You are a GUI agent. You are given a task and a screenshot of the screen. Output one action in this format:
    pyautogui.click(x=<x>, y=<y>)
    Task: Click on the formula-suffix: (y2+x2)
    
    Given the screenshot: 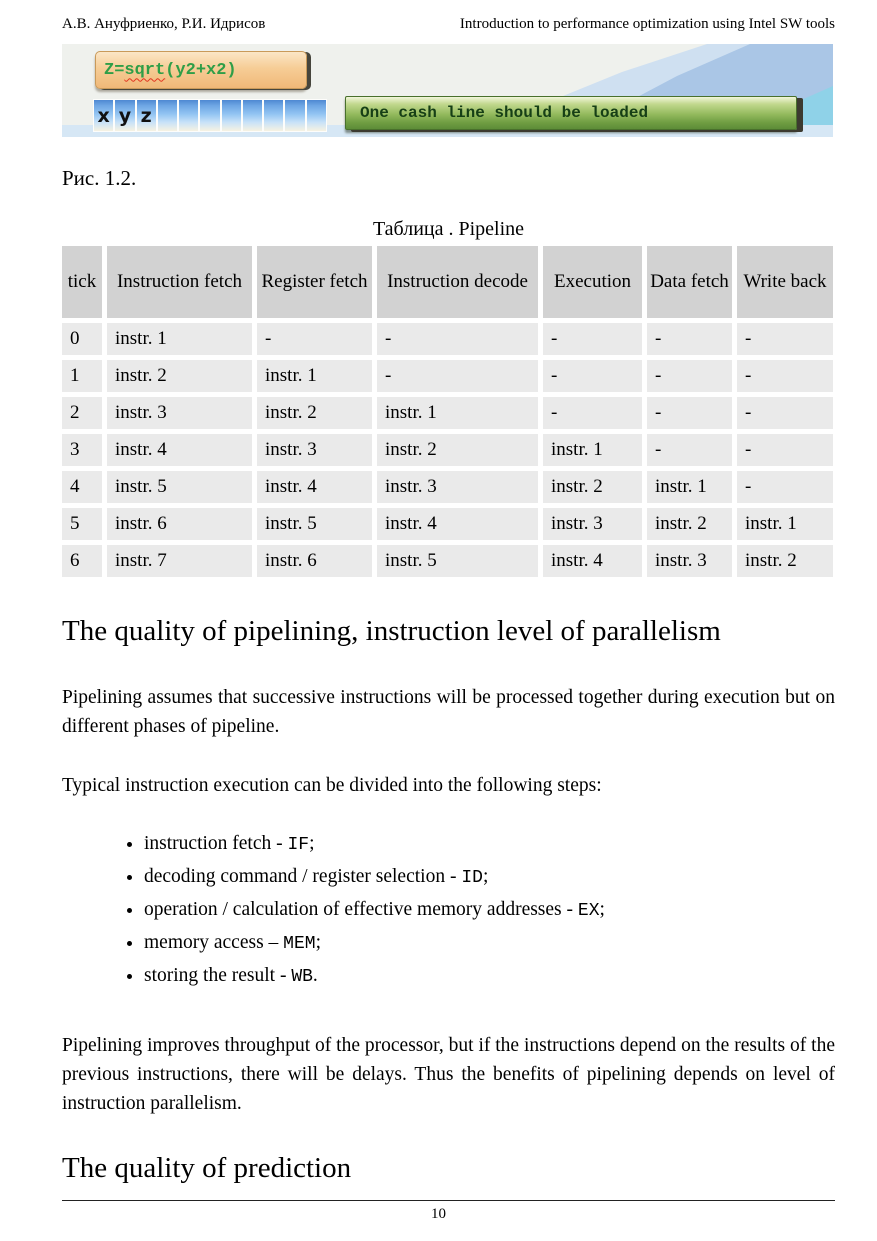 What is the action you would take?
    pyautogui.click(x=201, y=70)
    